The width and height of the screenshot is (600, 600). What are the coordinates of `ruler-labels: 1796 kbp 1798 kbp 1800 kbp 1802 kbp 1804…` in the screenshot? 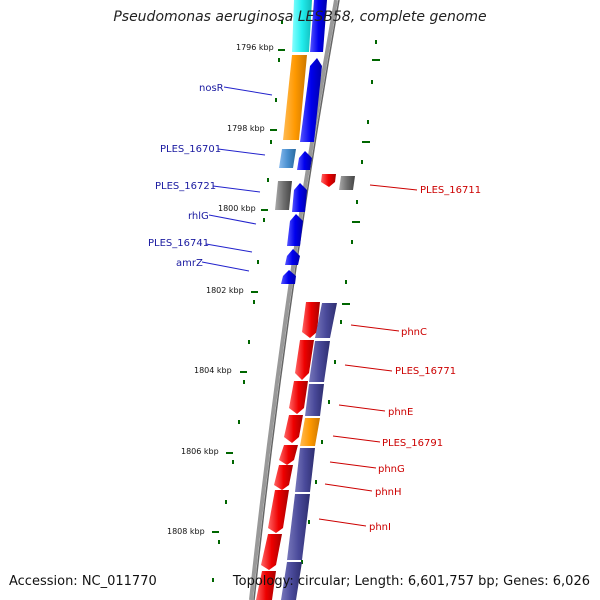 It's located at (220, 289).